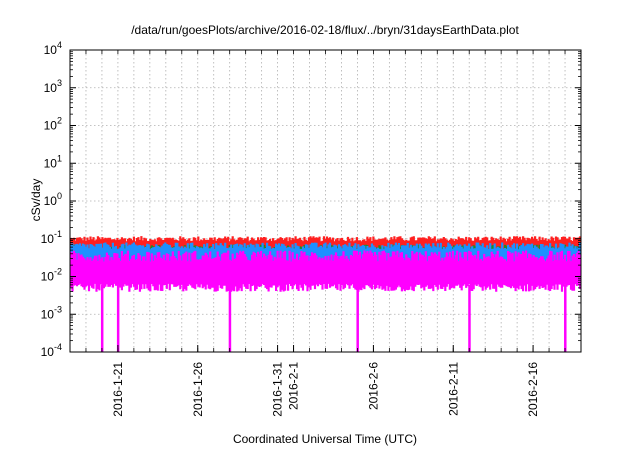 Image resolution: width=640 pixels, height=453 pixels. I want to click on x-tick-label: 2016-1-21, so click(118, 389).